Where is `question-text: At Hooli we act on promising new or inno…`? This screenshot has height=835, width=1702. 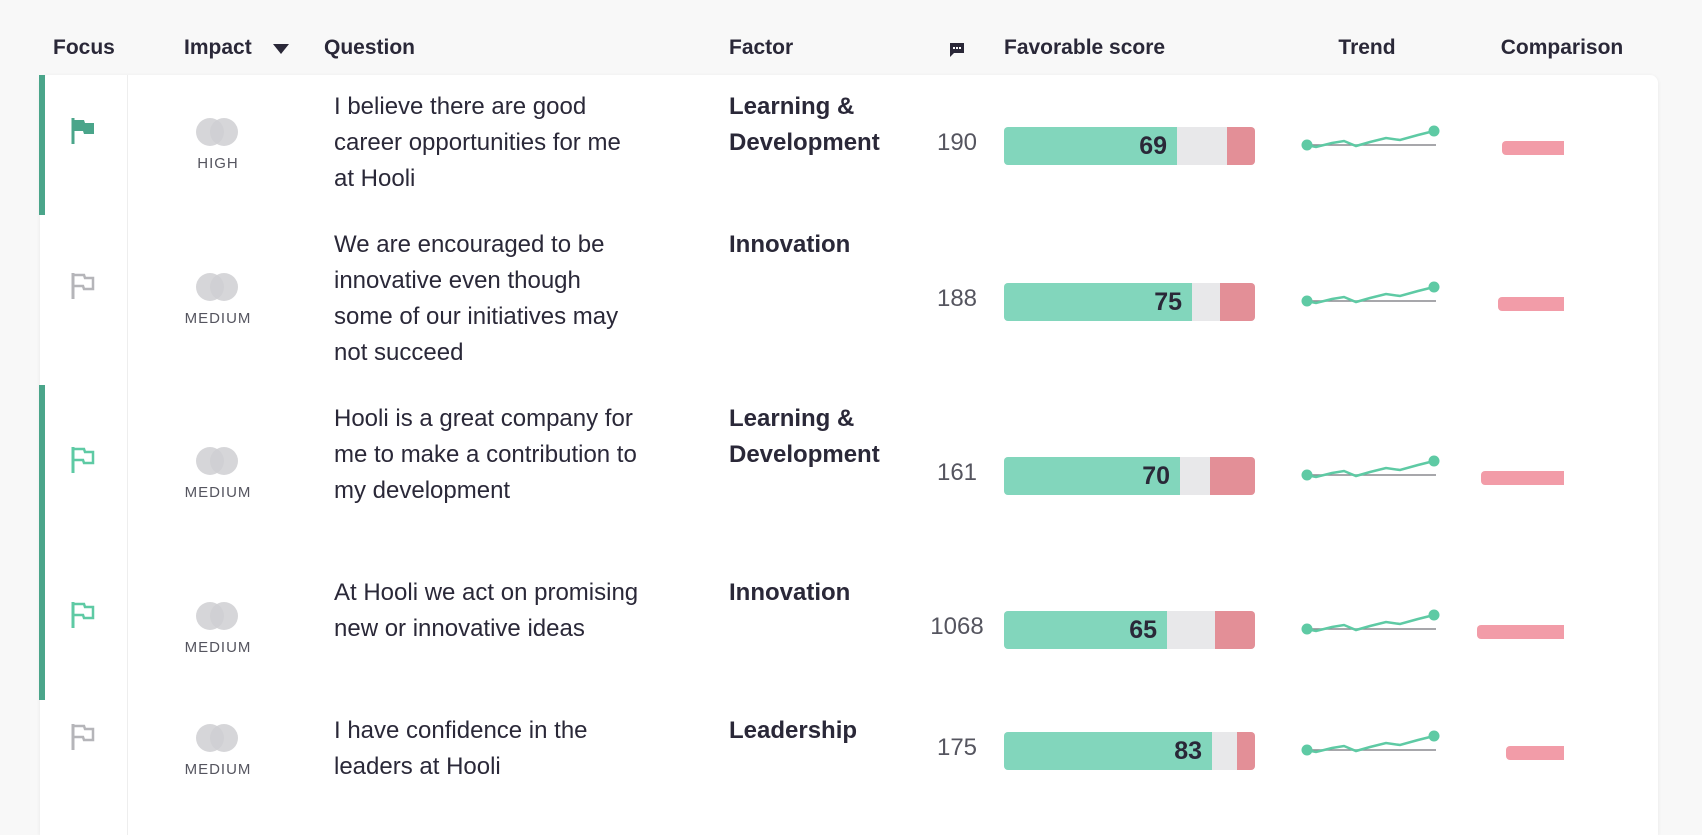
question-text: At Hooli we act on promising new or inno… is located at coordinates (486, 610).